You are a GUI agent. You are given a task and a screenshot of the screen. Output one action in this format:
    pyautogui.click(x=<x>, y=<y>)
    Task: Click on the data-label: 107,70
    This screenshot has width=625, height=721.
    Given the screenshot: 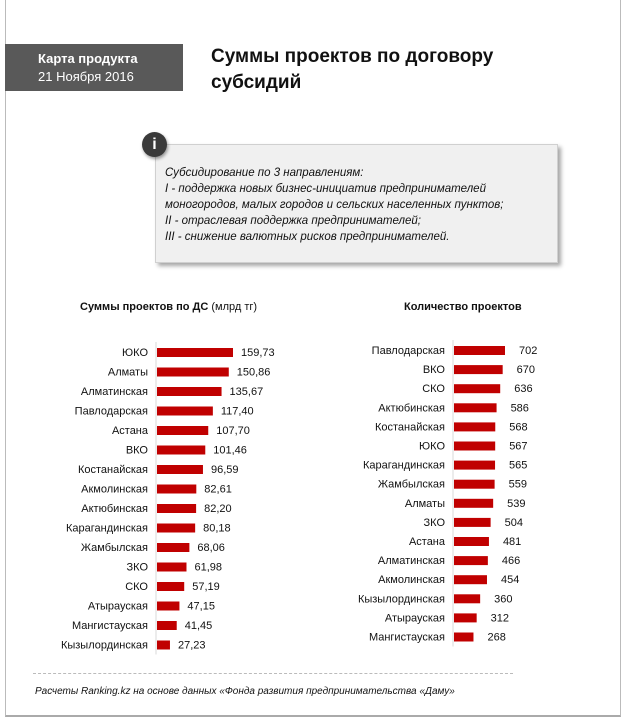 What is the action you would take?
    pyautogui.click(x=233, y=431)
    